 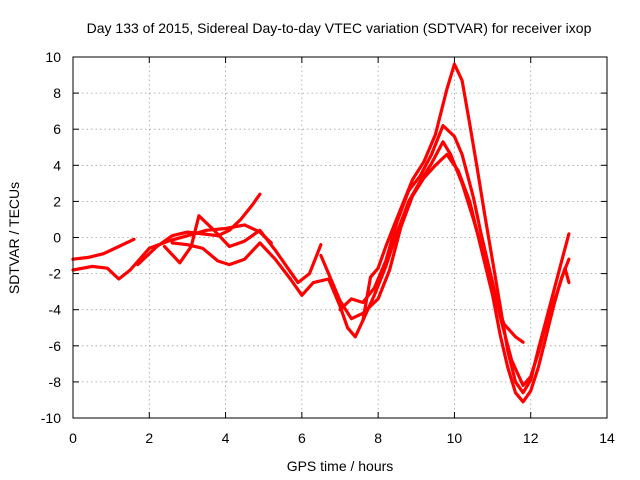 I want to click on x-tick-label: 8, so click(x=378, y=438).